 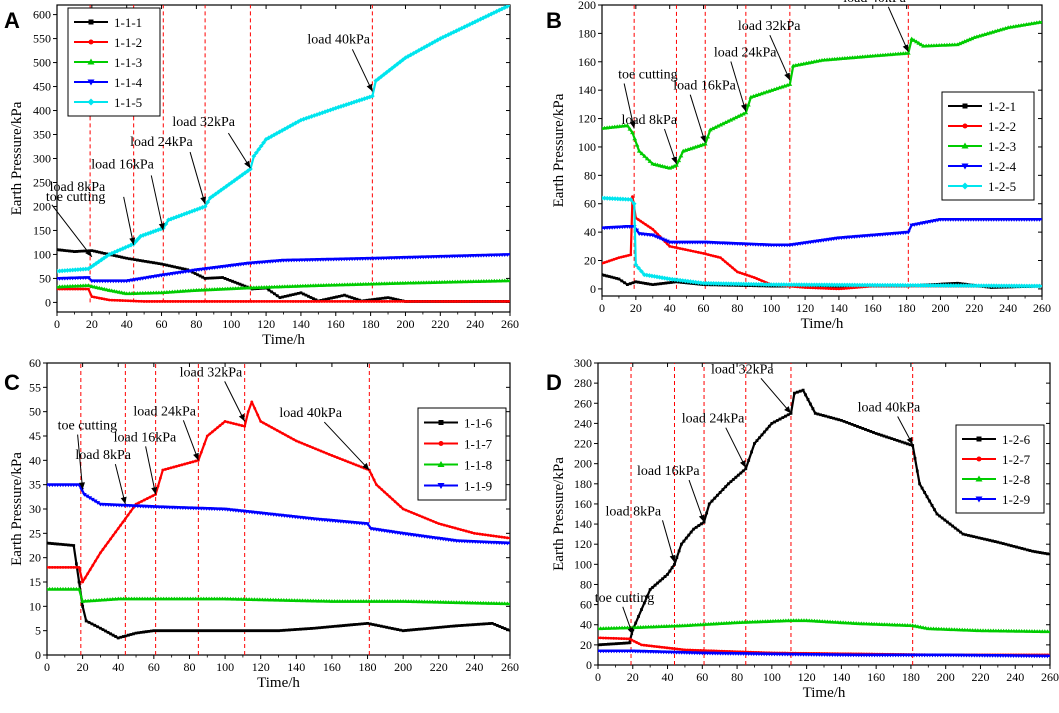 I want to click on legend-item: 1-2-6, so click(x=996, y=439).